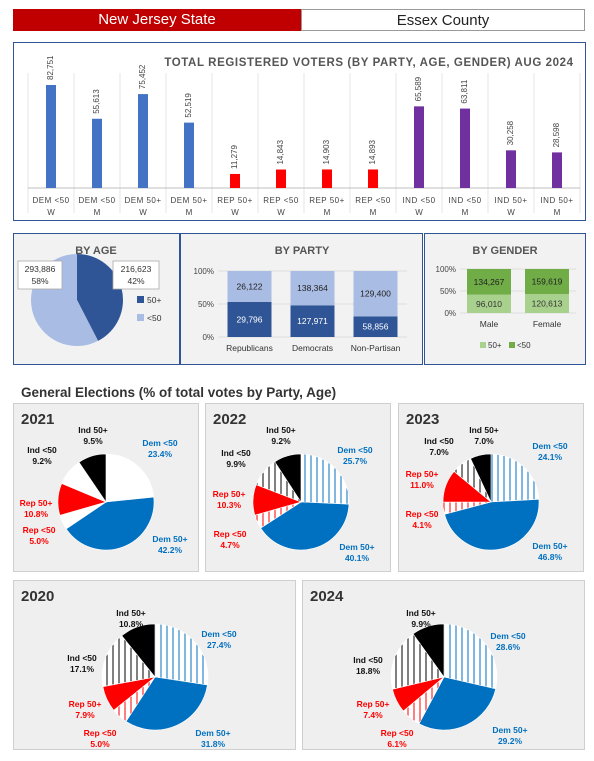  I want to click on slice-label: Rep 50+, so click(229, 494).